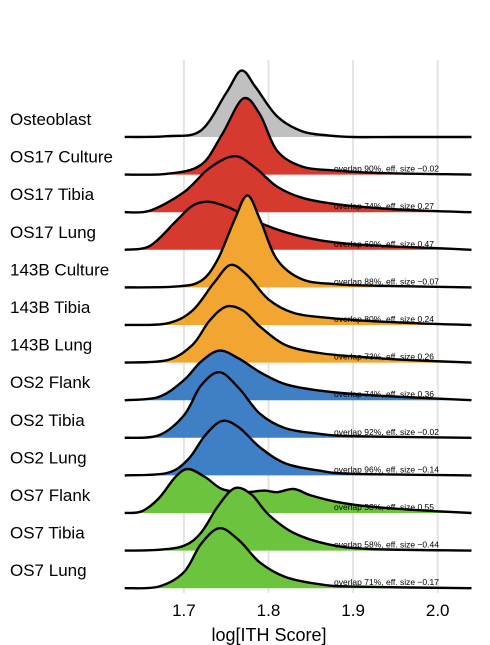  I want to click on x-tick-label-0: 1.7, so click(184, 610).